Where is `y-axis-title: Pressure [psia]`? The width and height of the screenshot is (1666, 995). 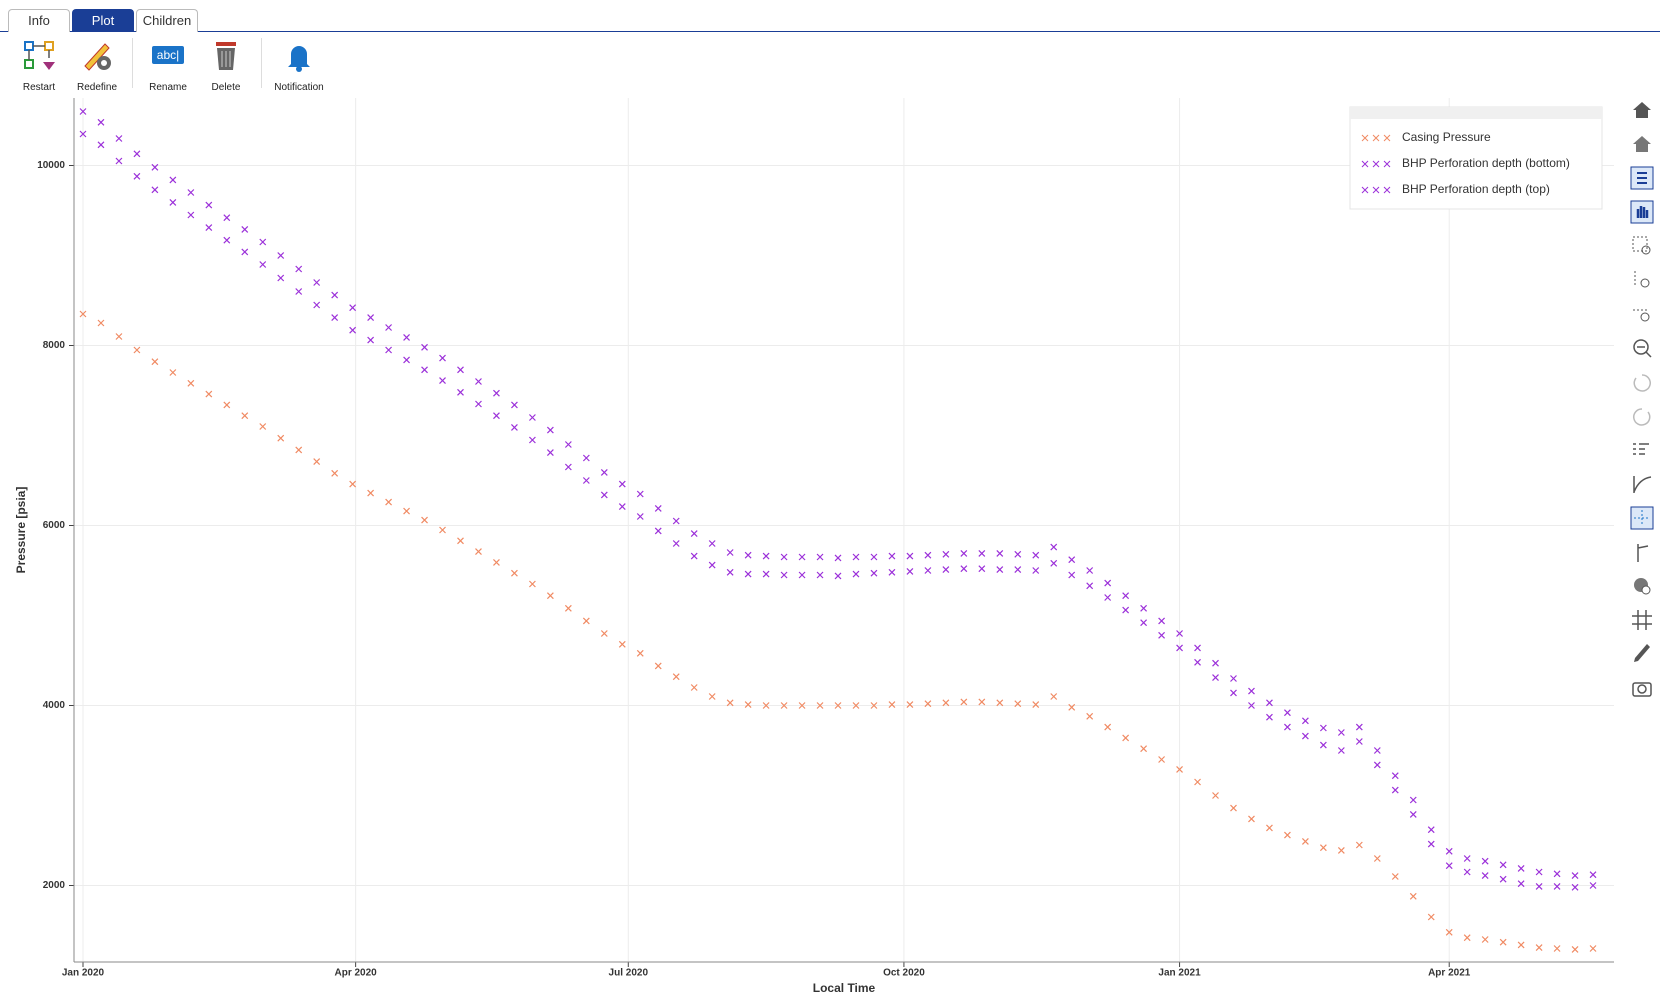
y-axis-title: Pressure [psia] is located at coordinates (21, 530).